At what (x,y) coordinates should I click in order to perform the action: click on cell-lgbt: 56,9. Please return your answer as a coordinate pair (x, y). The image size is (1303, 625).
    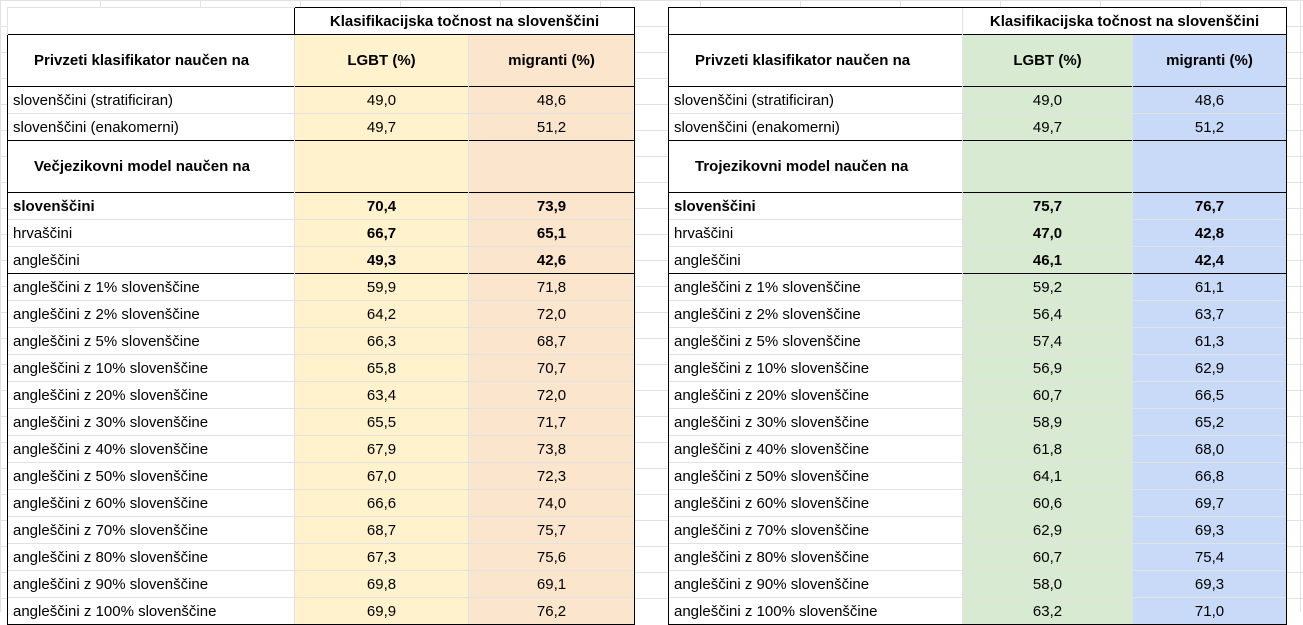
    Looking at the image, I should click on (1047, 368).